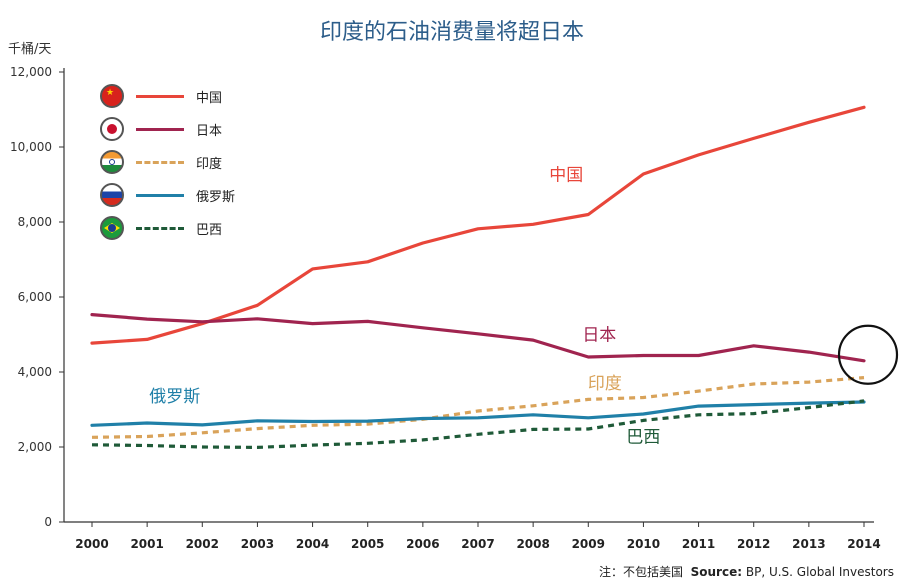  I want to click on legend-item-brazil: 巴西, so click(180, 230).